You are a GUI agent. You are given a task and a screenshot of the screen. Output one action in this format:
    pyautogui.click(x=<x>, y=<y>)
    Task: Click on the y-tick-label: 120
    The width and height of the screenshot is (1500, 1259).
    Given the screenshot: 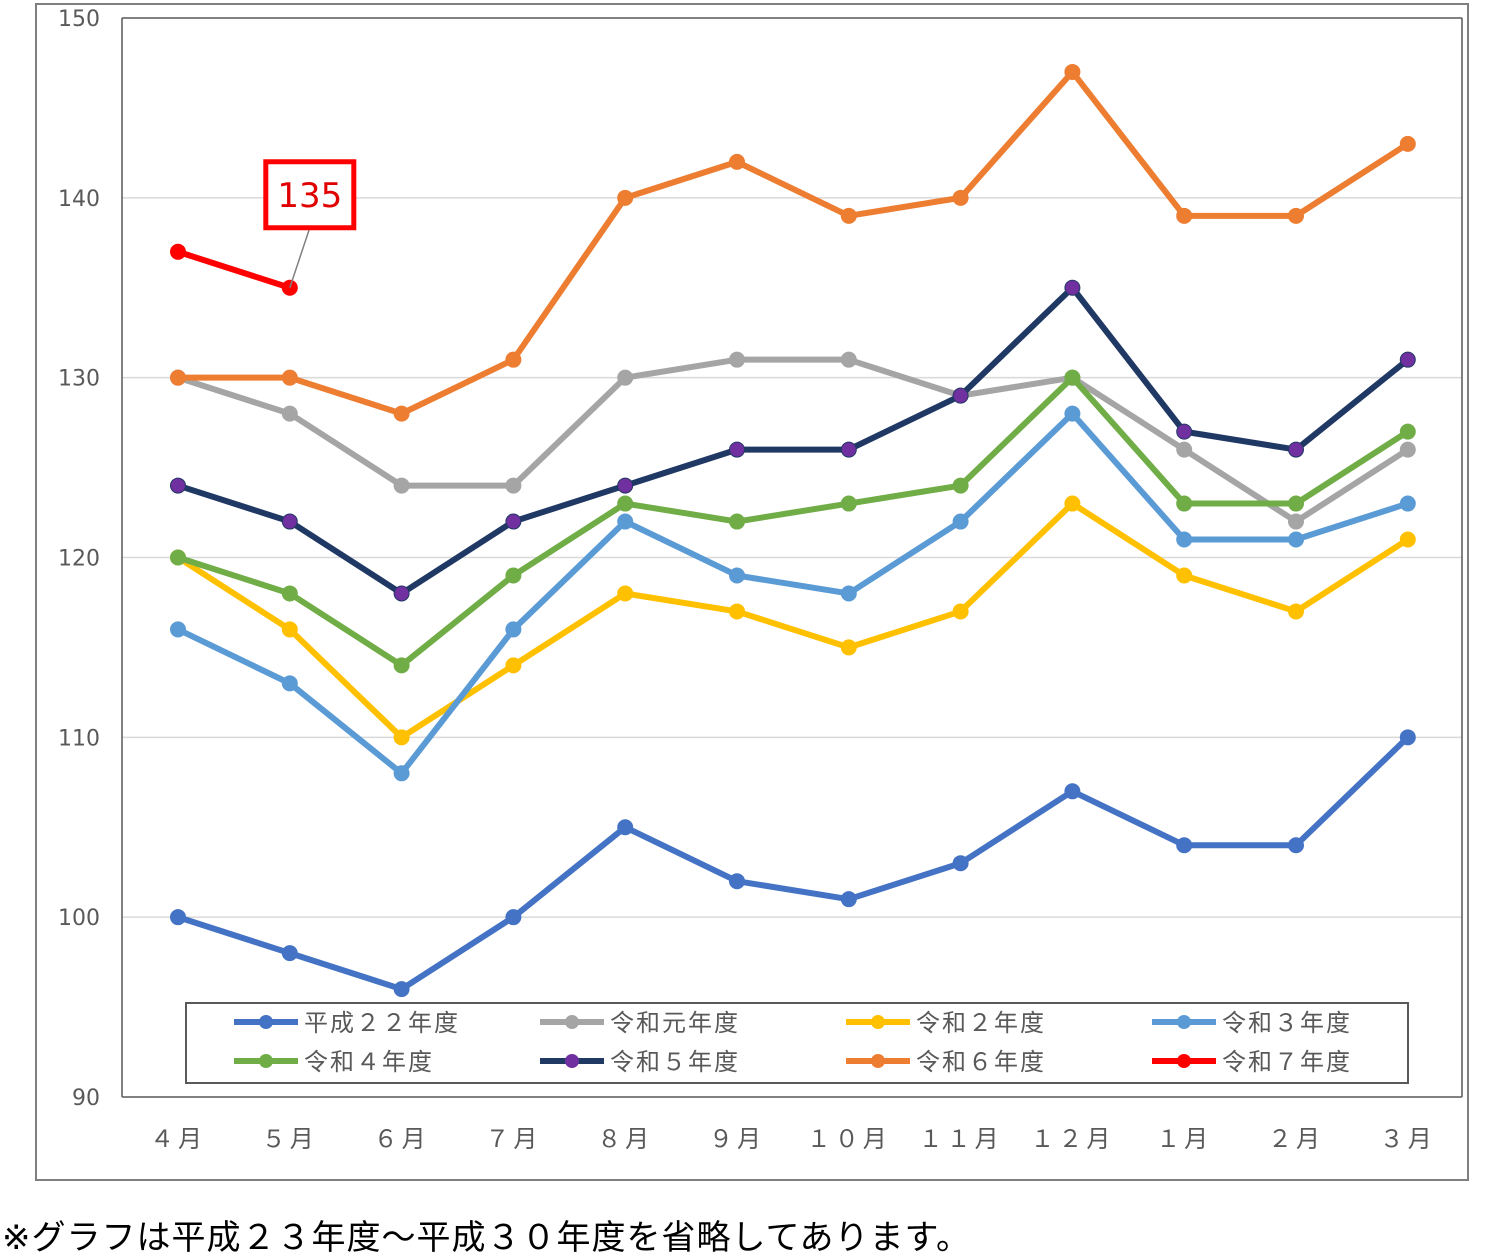 What is the action you would take?
    pyautogui.click(x=79, y=559)
    